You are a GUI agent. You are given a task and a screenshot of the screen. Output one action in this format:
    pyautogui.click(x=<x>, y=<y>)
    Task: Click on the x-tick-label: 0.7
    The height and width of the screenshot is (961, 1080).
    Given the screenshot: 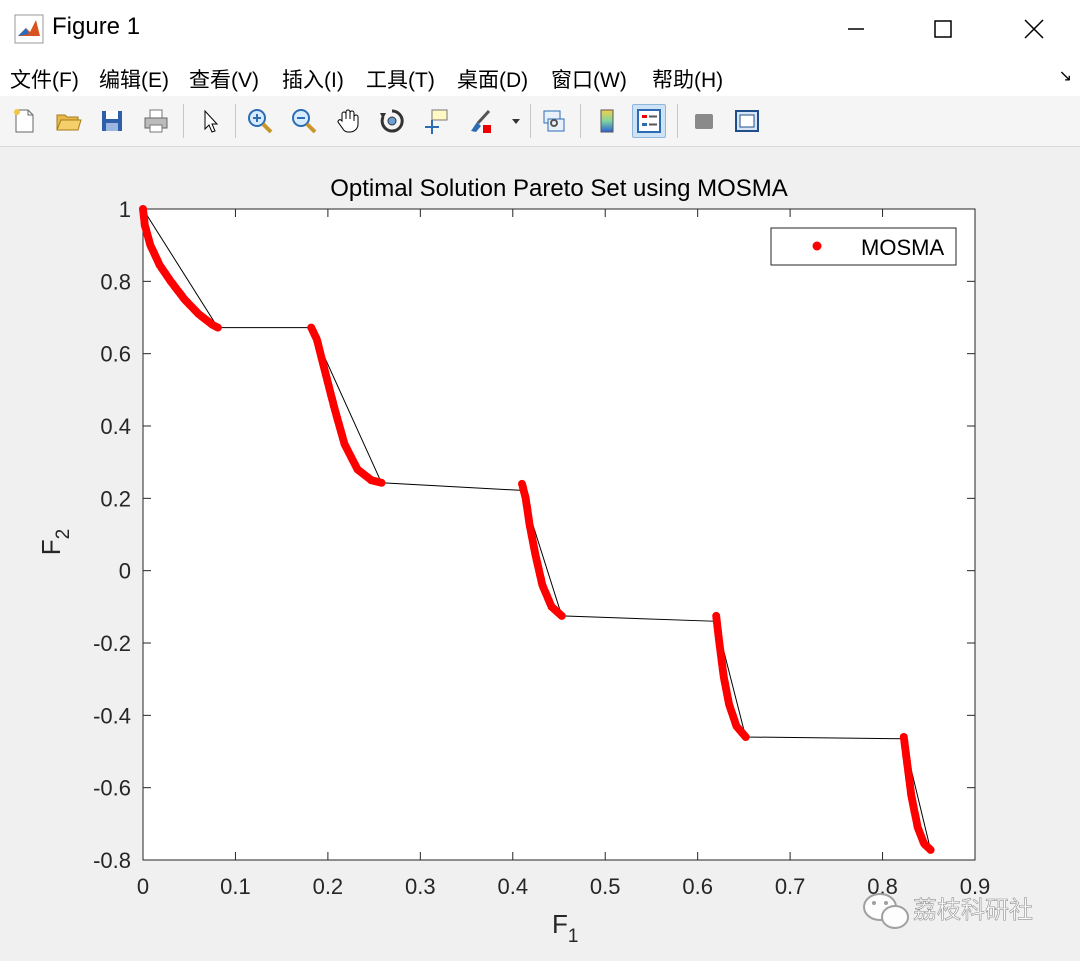 What is the action you would take?
    pyautogui.click(x=790, y=886)
    